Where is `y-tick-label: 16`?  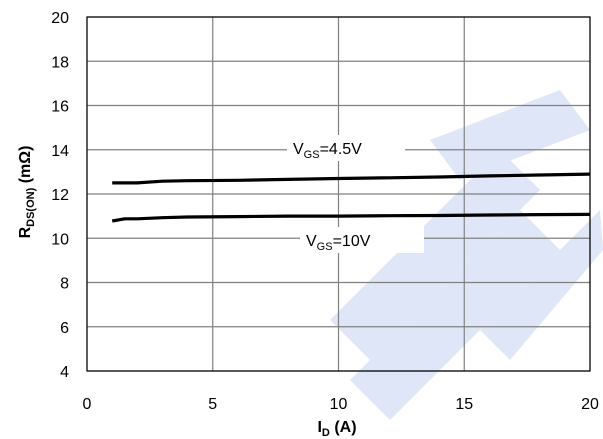
y-tick-label: 16 is located at coordinates (60, 107).